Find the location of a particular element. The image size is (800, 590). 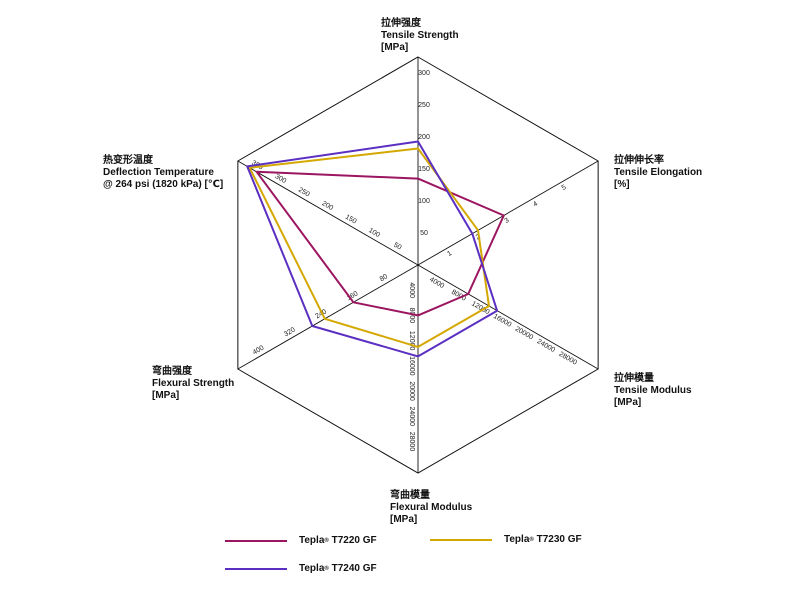

axis-label-tensile-modulus: 拉伸模量 Tensile Modulus [MPa] is located at coordinates (653, 390).